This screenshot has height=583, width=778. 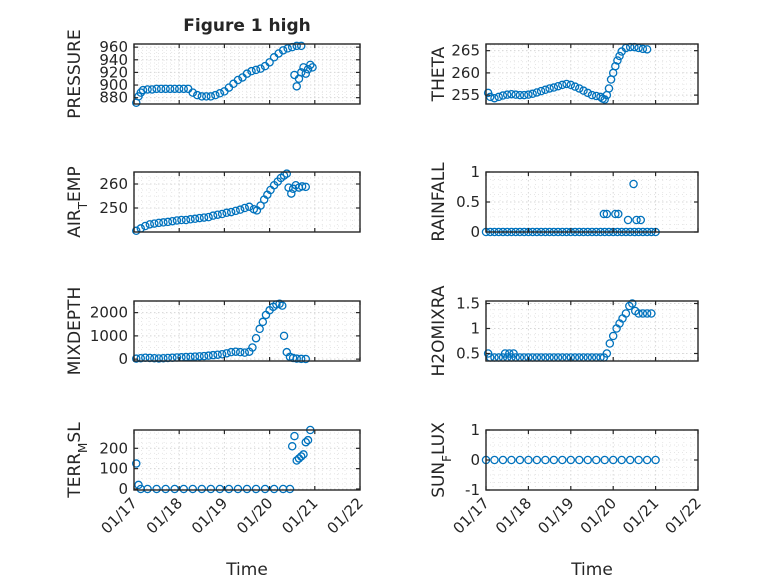 What do you see at coordinates (439, 202) in the screenshot?
I see `y-axis-label: RAINFALL` at bounding box center [439, 202].